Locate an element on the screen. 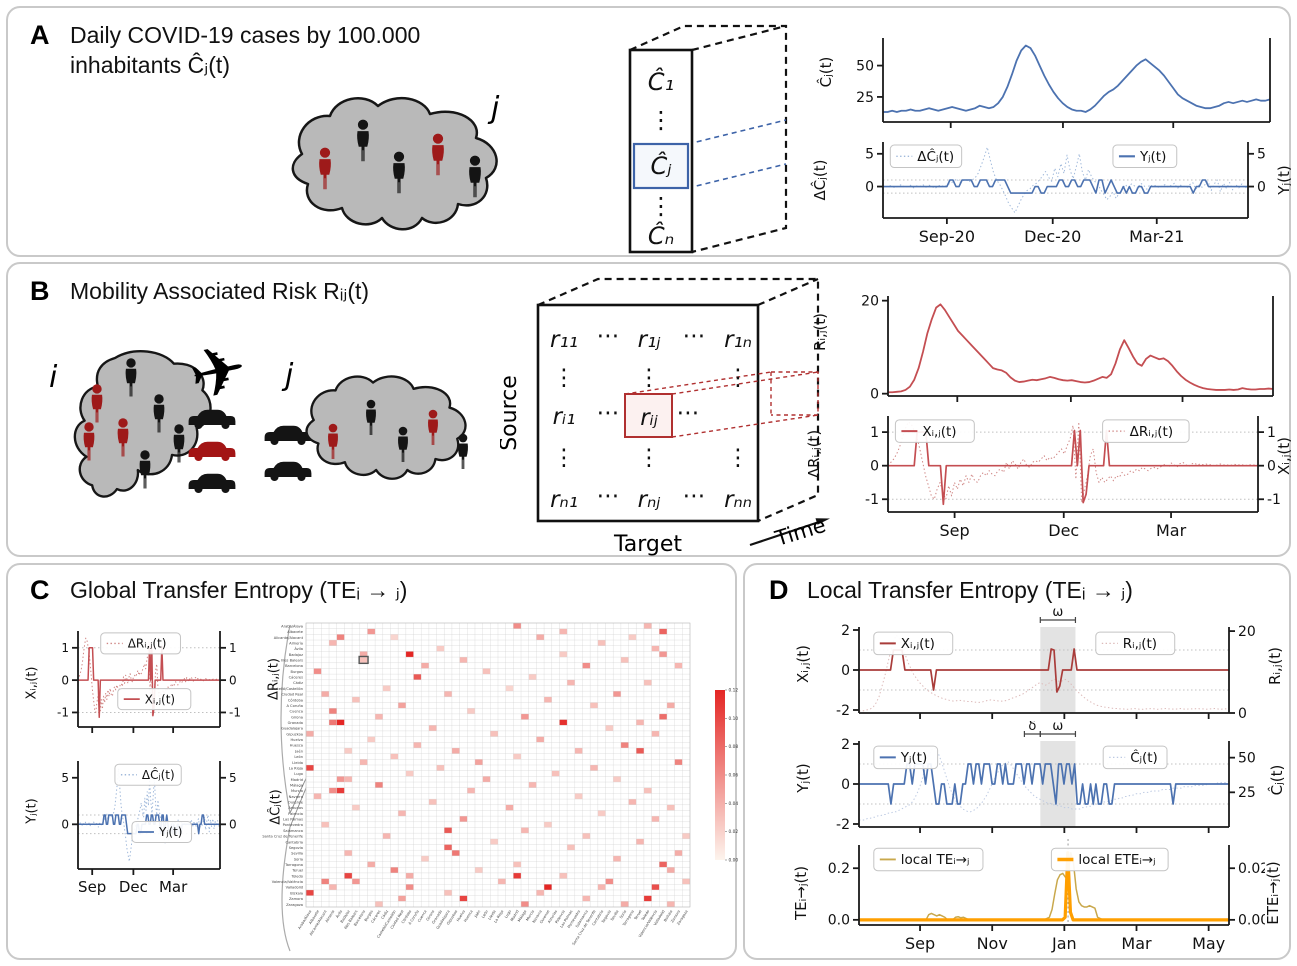 This screenshot has height=966, width=1297. region-j-label: j is located at coordinates (287, 375).